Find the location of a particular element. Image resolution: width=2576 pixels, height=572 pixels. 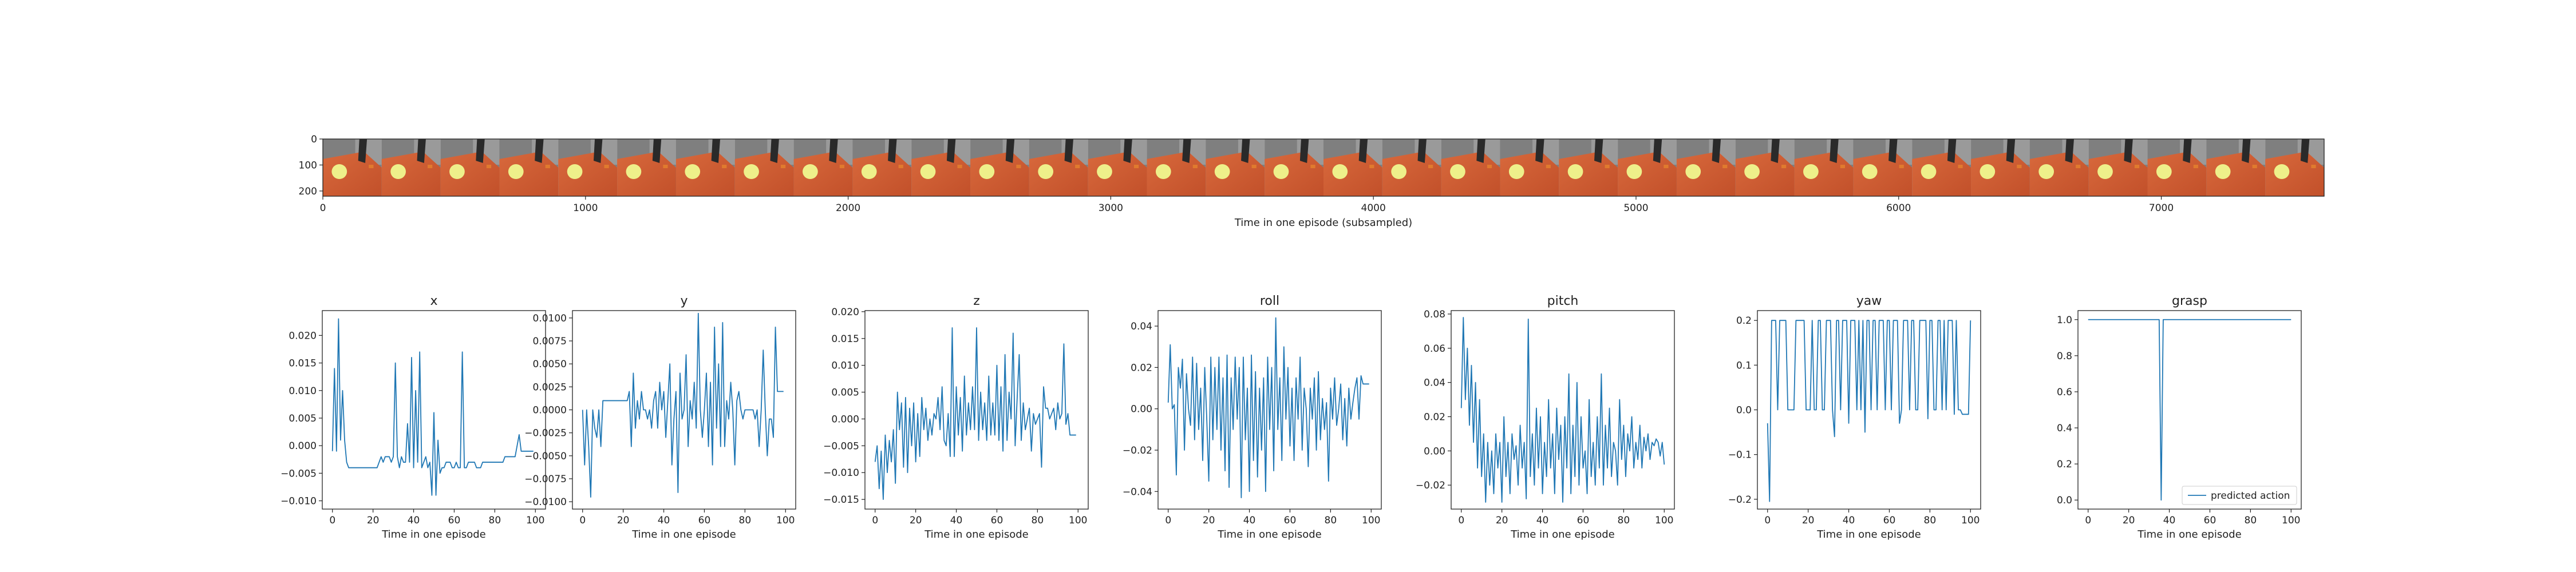

panel-title: z is located at coordinates (976, 301).